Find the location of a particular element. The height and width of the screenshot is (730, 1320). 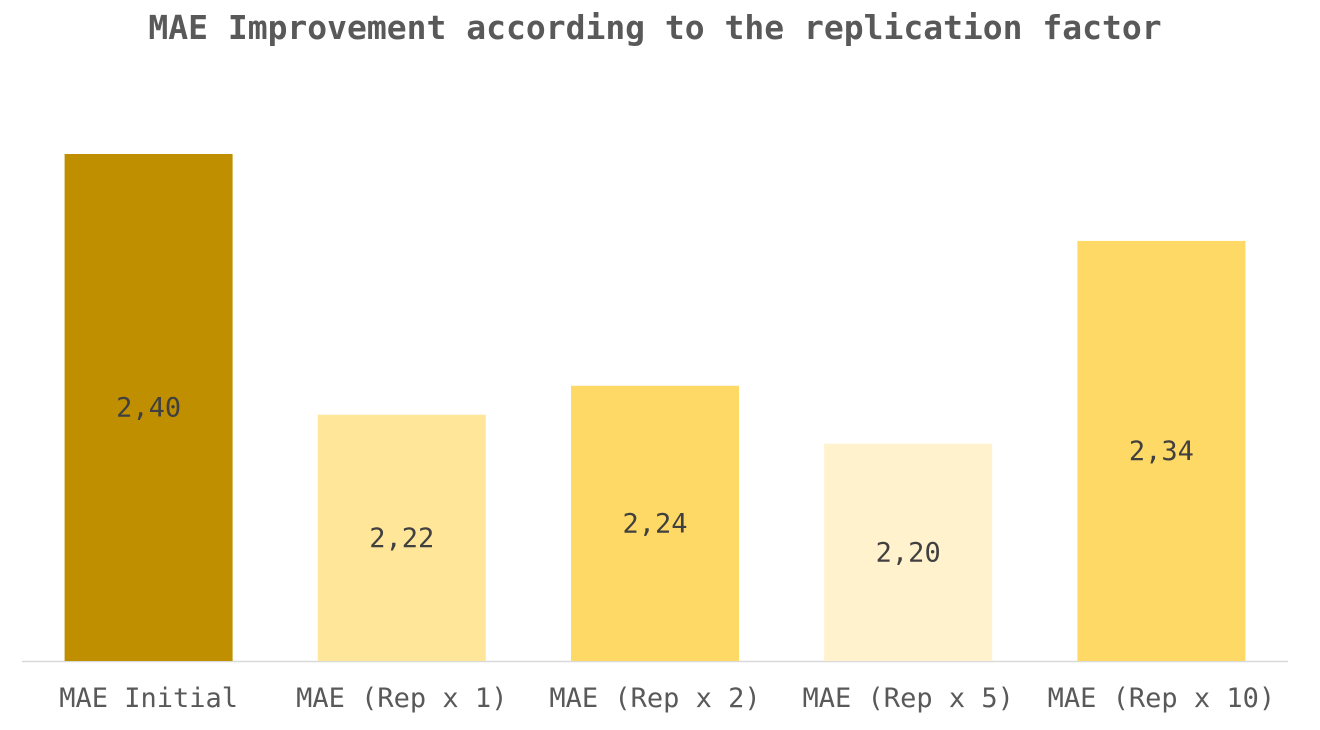

x-tick-label-1: MAE Initial is located at coordinates (148, 698).